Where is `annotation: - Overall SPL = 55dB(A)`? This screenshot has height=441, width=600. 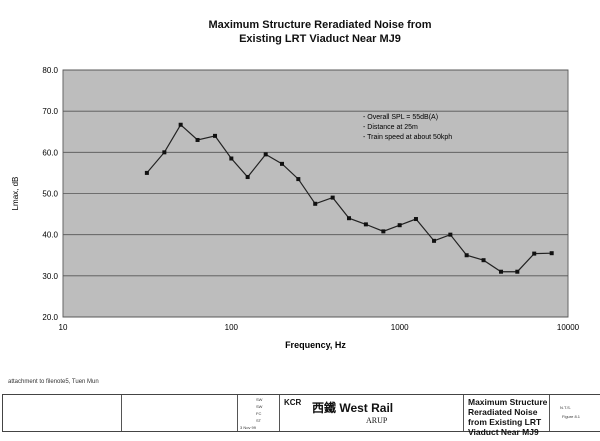
annotation: - Overall SPL = 55dB(A) is located at coordinates (400, 117).